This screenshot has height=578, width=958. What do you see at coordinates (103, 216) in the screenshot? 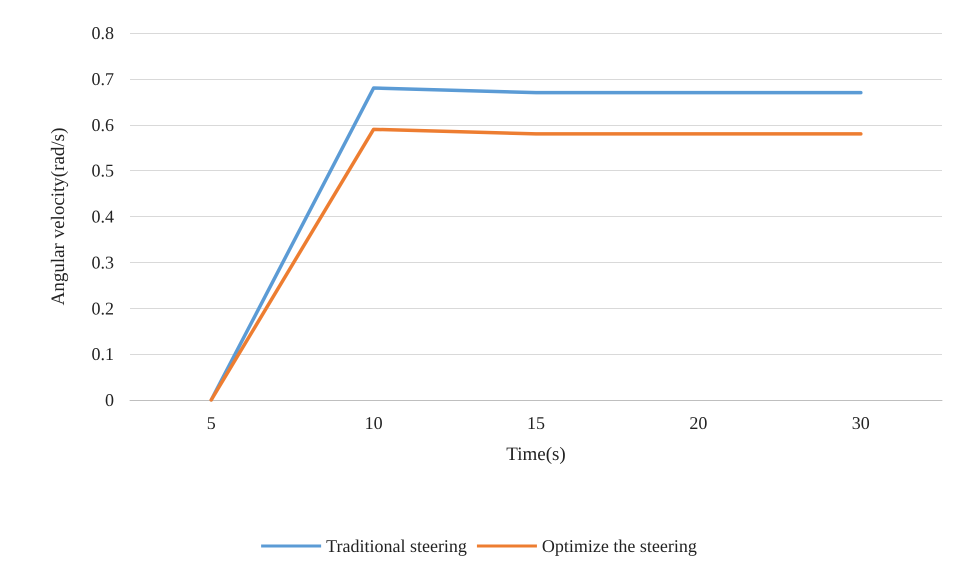
I see `y-tick-label: 0.4` at bounding box center [103, 216].